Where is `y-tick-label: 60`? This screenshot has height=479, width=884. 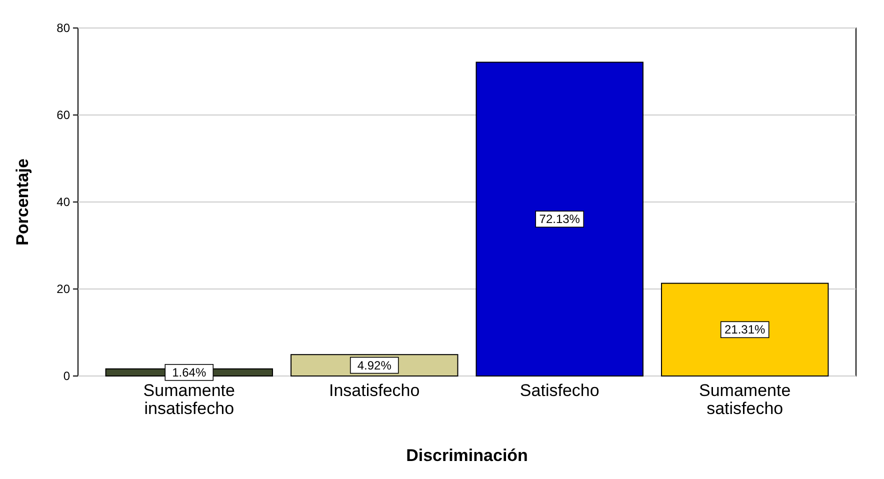 y-tick-label: 60 is located at coordinates (63, 115).